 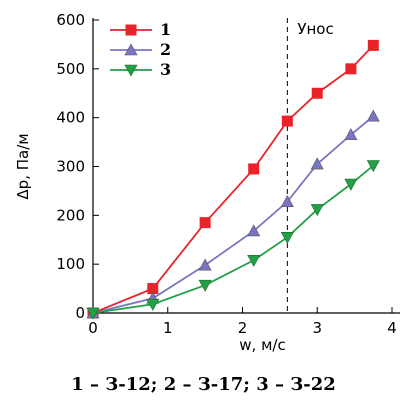 I want to click on x-axis-label: w, м/с, so click(x=262, y=345).